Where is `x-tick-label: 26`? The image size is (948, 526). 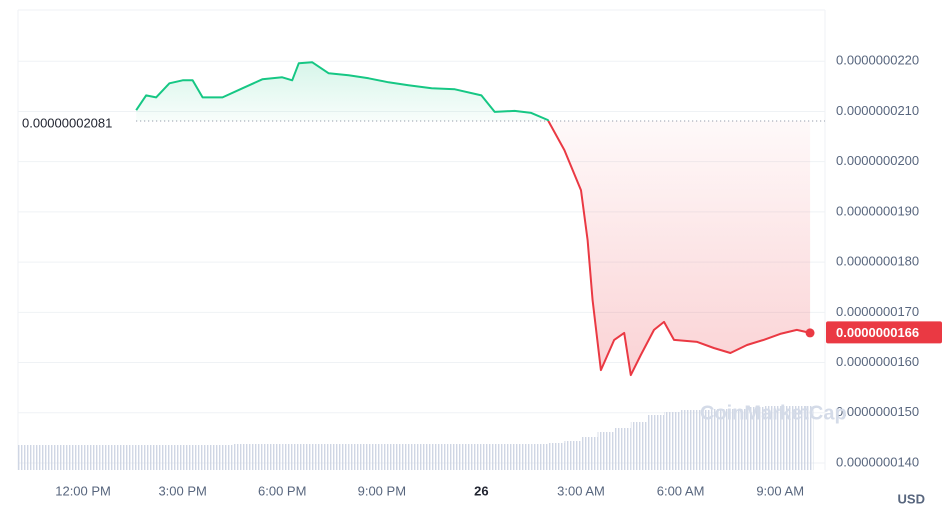
x-tick-label: 26 is located at coordinates (481, 490).